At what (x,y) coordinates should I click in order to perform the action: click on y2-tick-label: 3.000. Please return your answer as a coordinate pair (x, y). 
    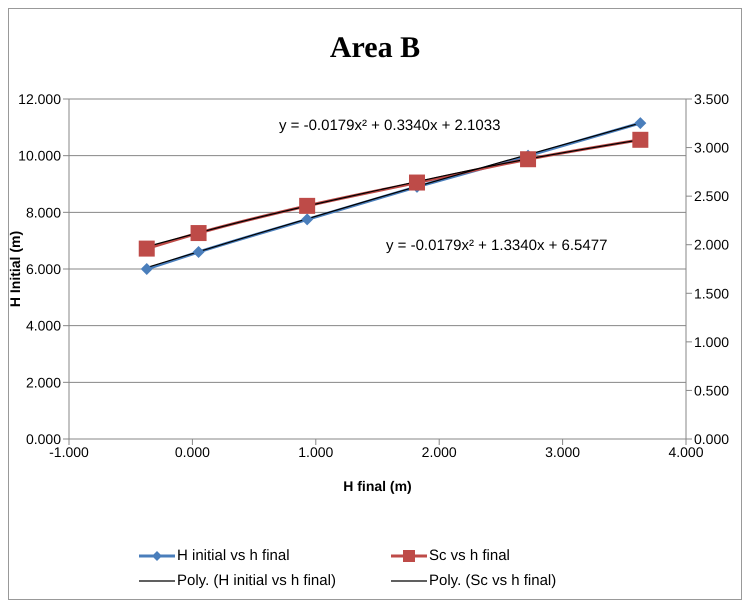
    Looking at the image, I should click on (712, 148).